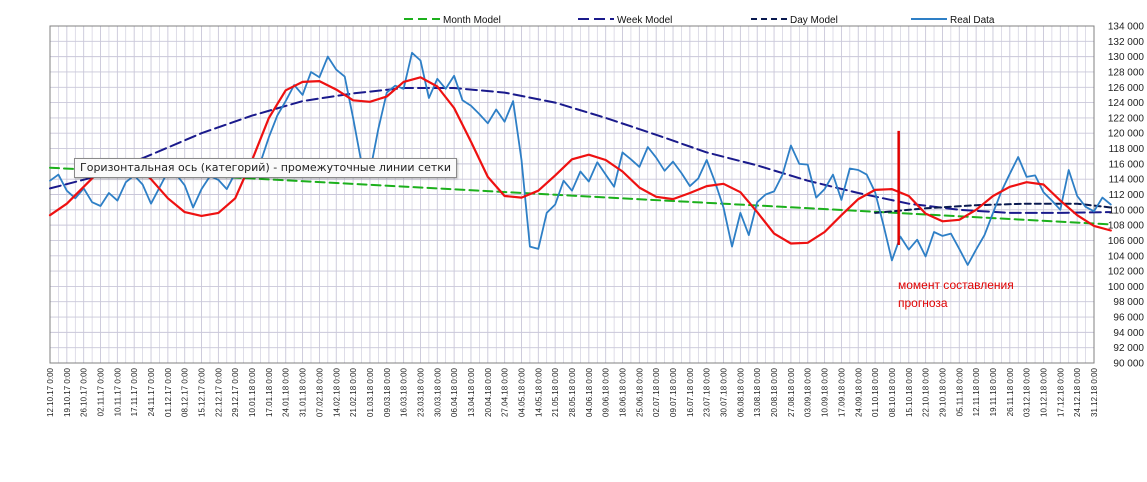  Describe the element at coordinates (808, 391) in the screenshot. I see `x-tick-label: 03.09.18 0:00` at that location.